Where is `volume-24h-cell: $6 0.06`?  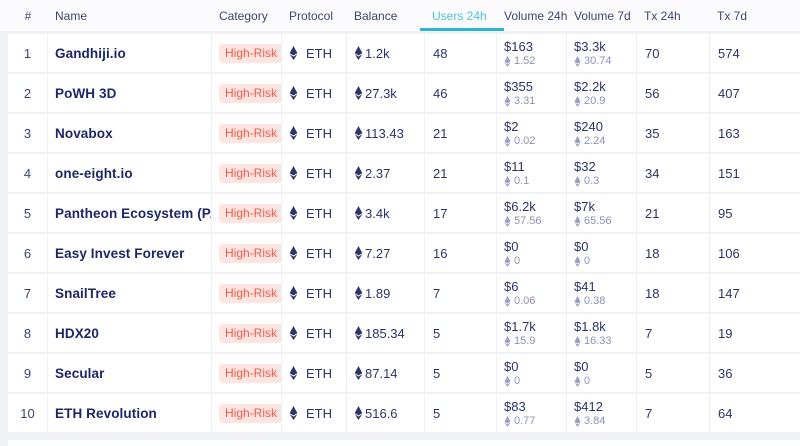 volume-24h-cell: $6 0.06 is located at coordinates (532, 293).